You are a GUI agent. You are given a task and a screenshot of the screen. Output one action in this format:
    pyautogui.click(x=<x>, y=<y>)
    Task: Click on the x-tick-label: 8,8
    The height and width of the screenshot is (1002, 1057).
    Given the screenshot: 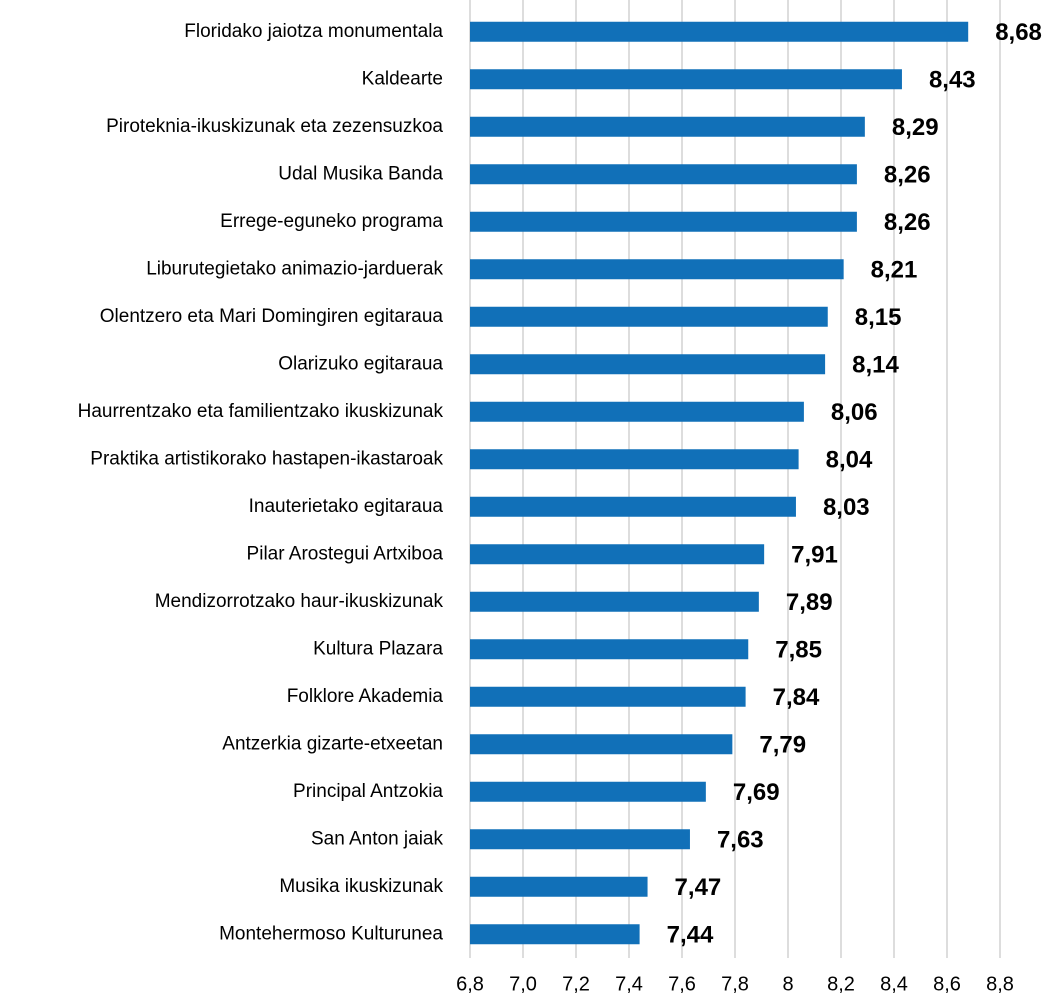 What is the action you would take?
    pyautogui.click(x=1000, y=984)
    